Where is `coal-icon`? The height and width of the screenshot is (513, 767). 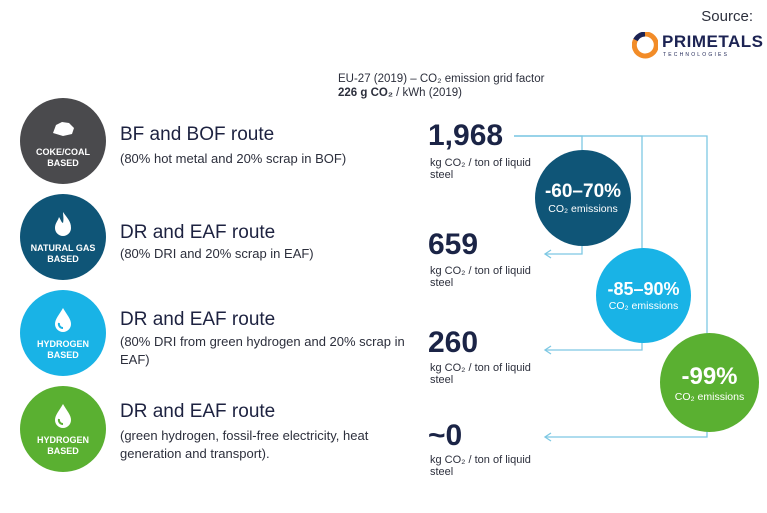
coal-icon is located at coordinates (63, 129).